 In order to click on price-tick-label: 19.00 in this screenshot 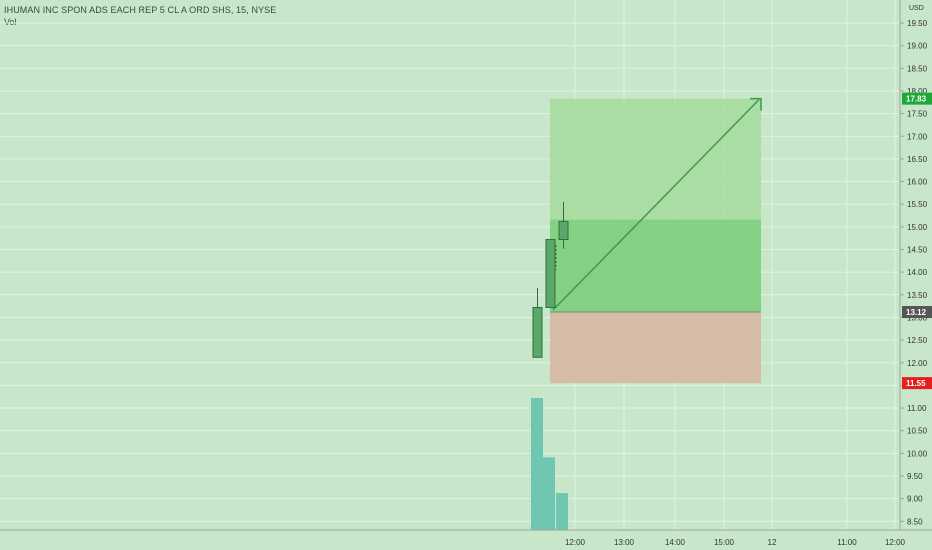, I will do `click(917, 46)`.